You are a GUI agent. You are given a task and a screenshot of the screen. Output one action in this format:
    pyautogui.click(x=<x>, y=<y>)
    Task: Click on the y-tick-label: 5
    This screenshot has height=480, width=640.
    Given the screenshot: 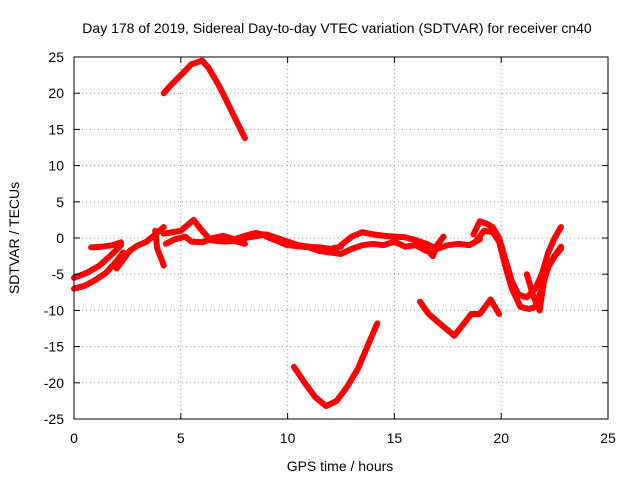 What is the action you would take?
    pyautogui.click(x=60, y=202)
    